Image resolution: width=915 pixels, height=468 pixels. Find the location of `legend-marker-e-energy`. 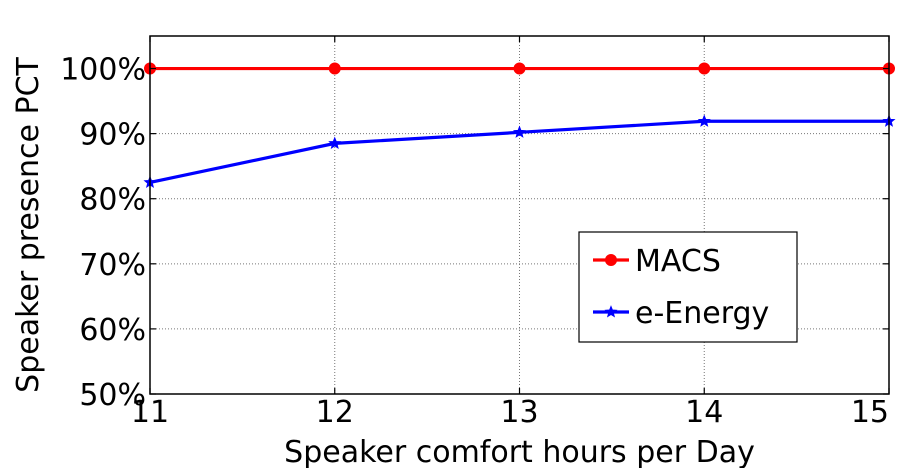

legend-marker-e-energy is located at coordinates (611, 311).